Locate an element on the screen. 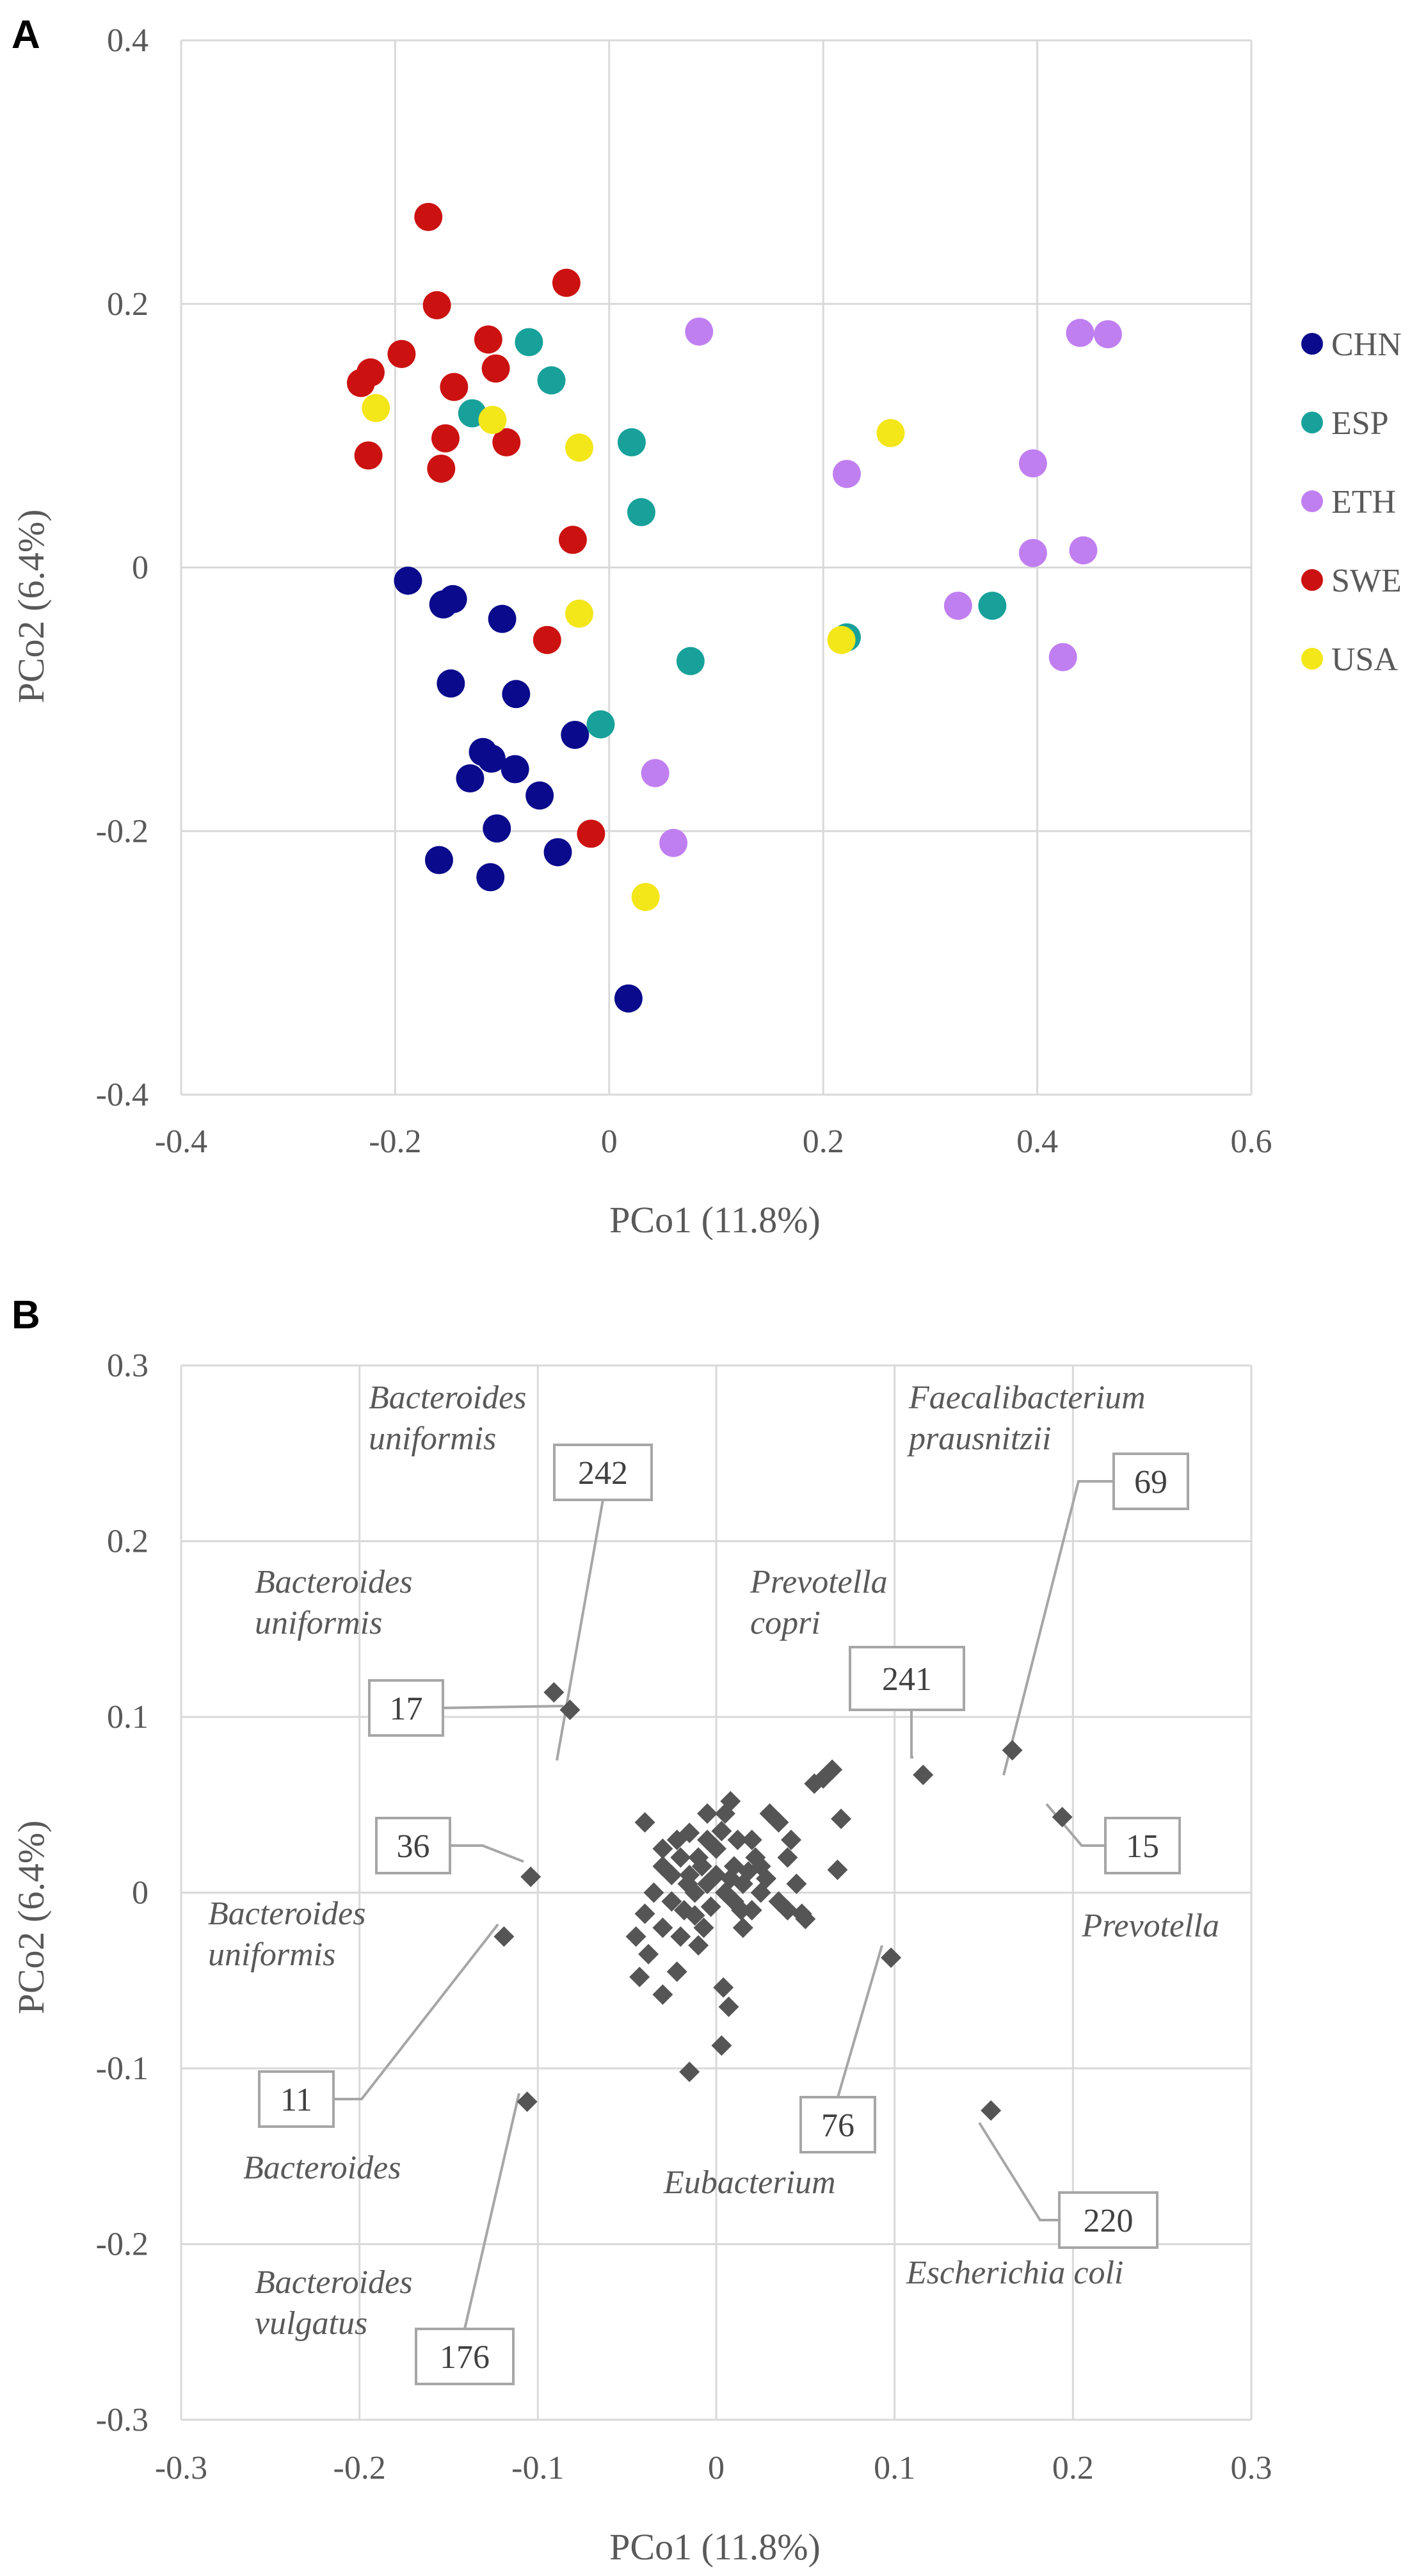  annotation-label-number: 11 is located at coordinates (296, 2100).